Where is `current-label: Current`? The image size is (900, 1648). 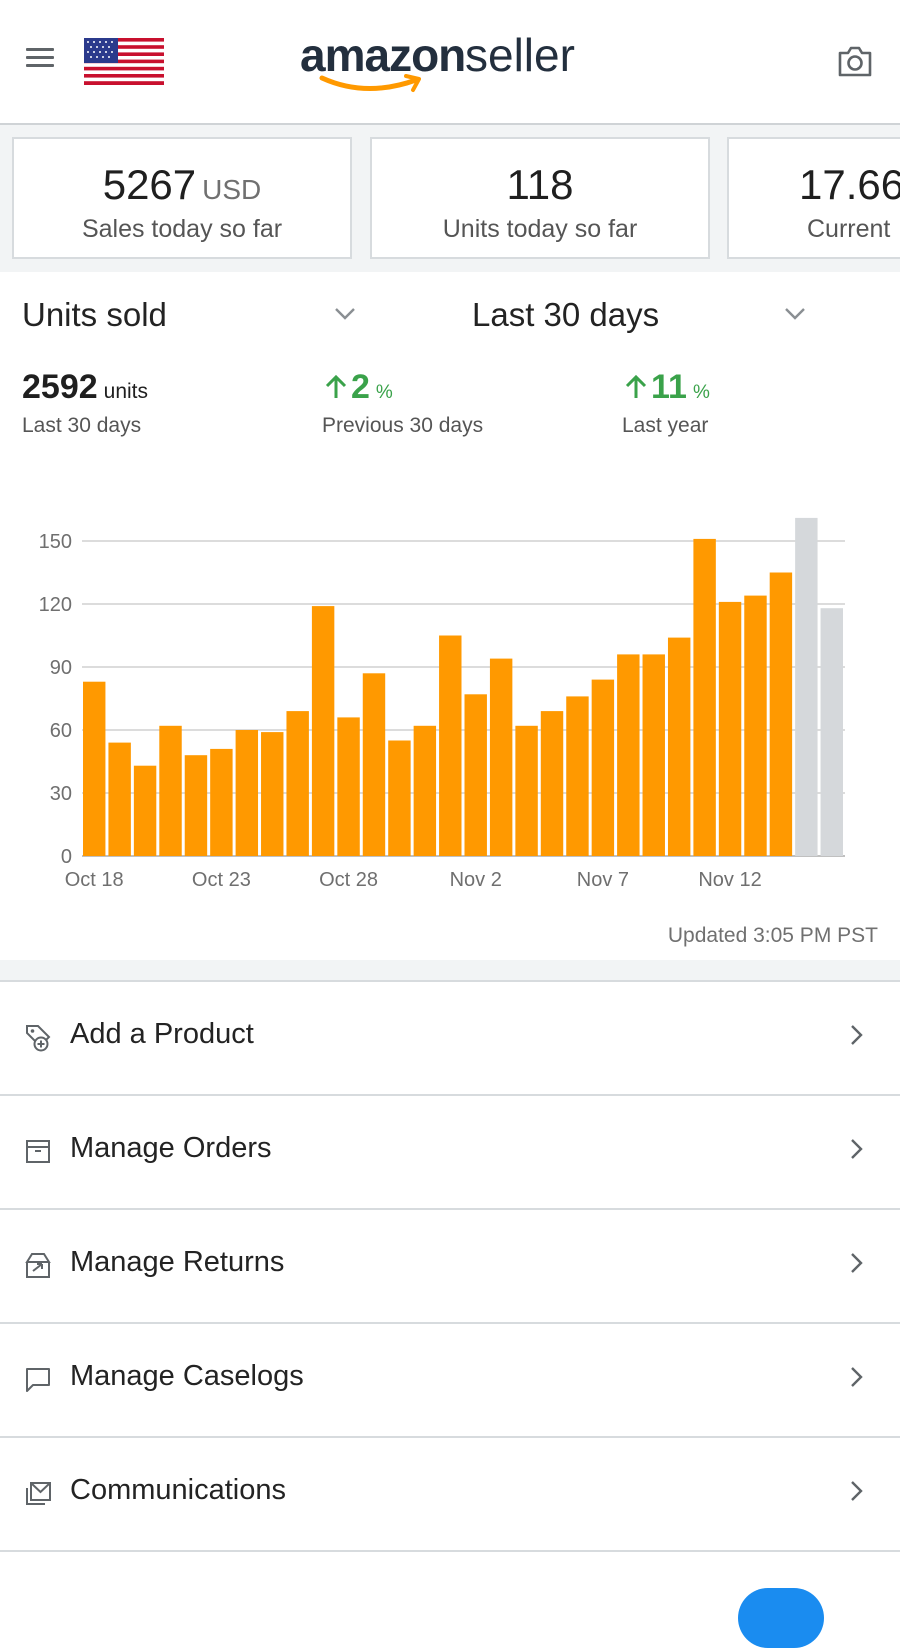 current-label: Current is located at coordinates (849, 229).